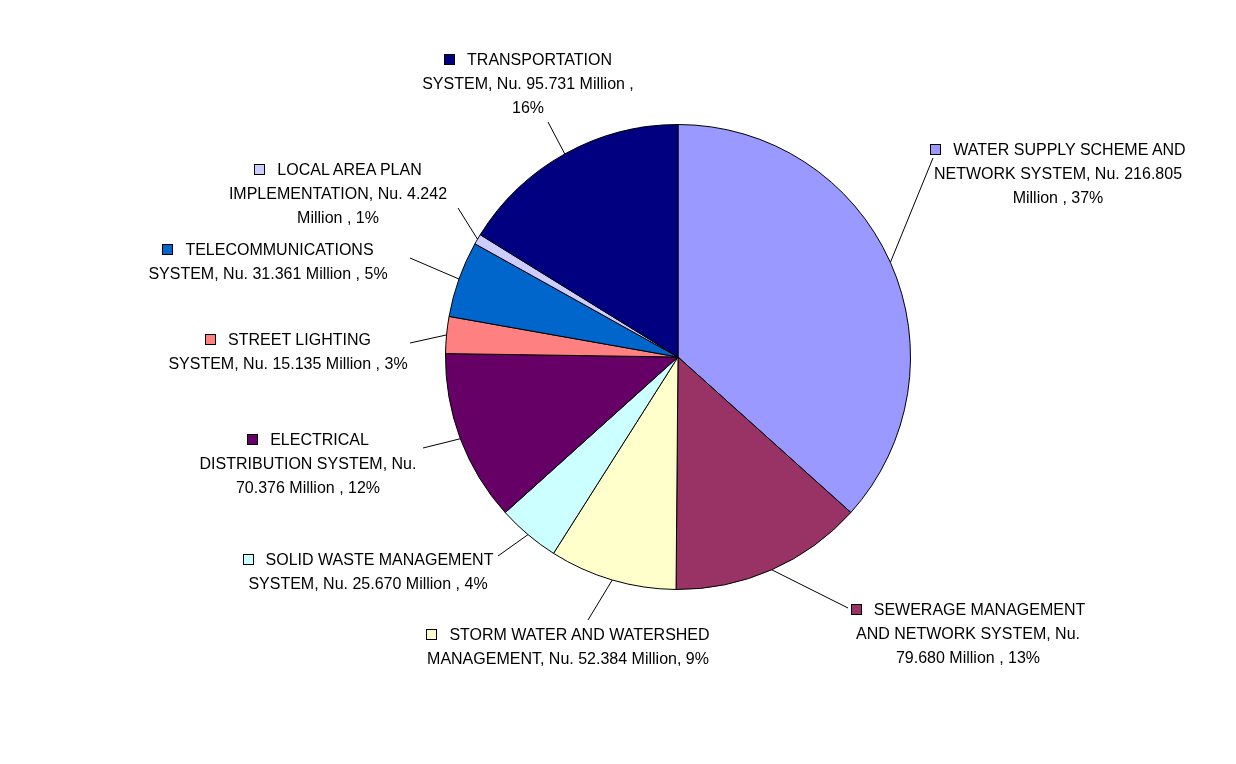  I want to click on legend-label: ELECTRICAL DISTRIBUTION SYSTEM, Nu. 70.376 Million , 12%, so click(308, 463).